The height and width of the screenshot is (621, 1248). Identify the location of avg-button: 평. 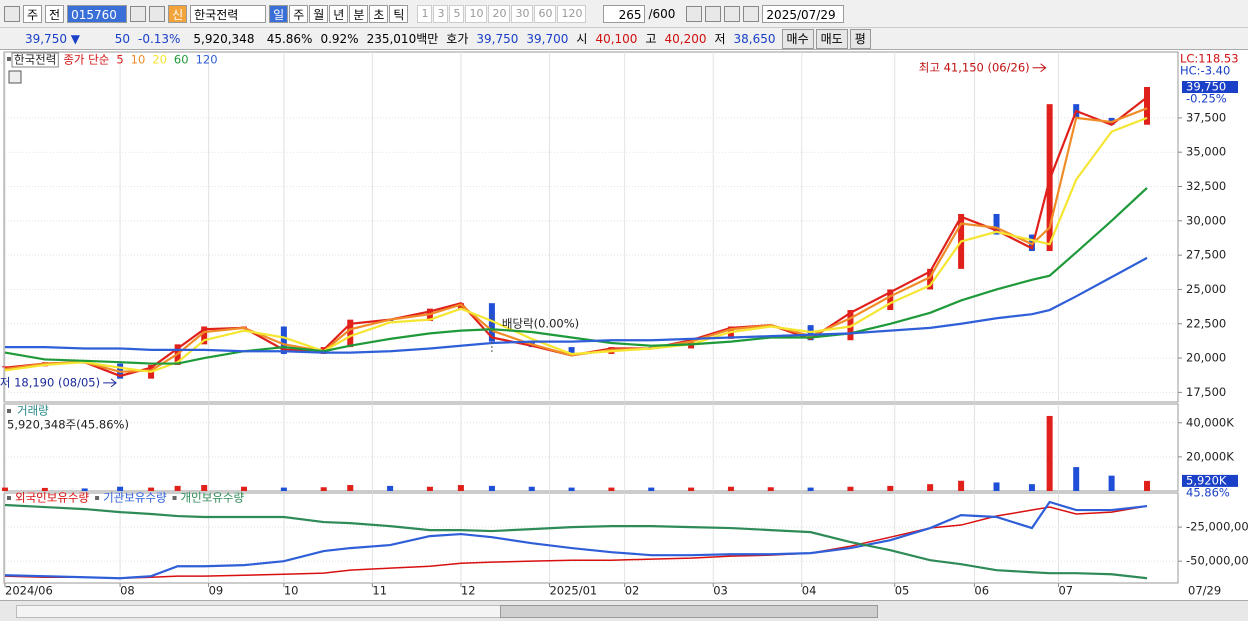
(860, 38).